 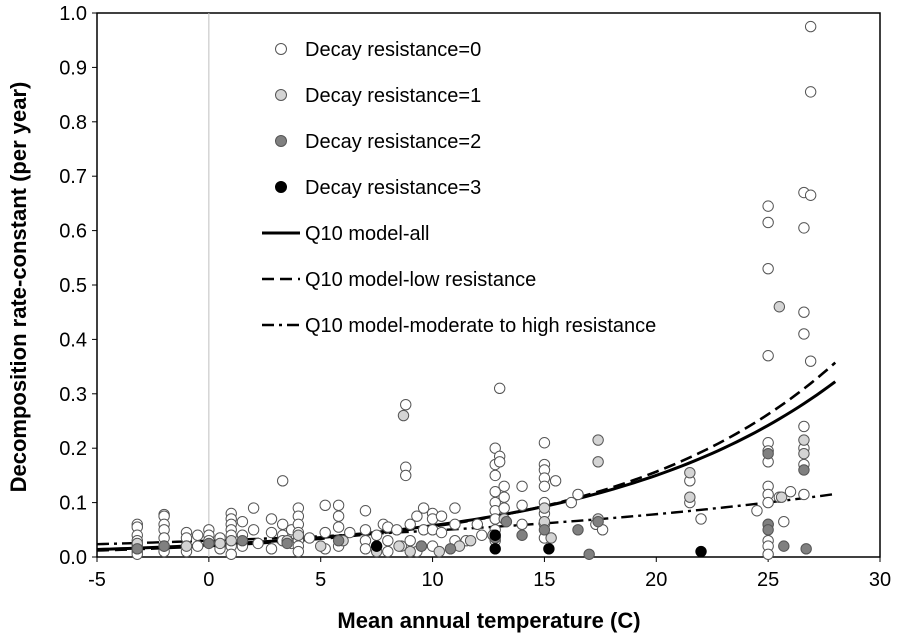 What do you see at coordinates (73, 123) in the screenshot?
I see `y-tick-label: 0.8` at bounding box center [73, 123].